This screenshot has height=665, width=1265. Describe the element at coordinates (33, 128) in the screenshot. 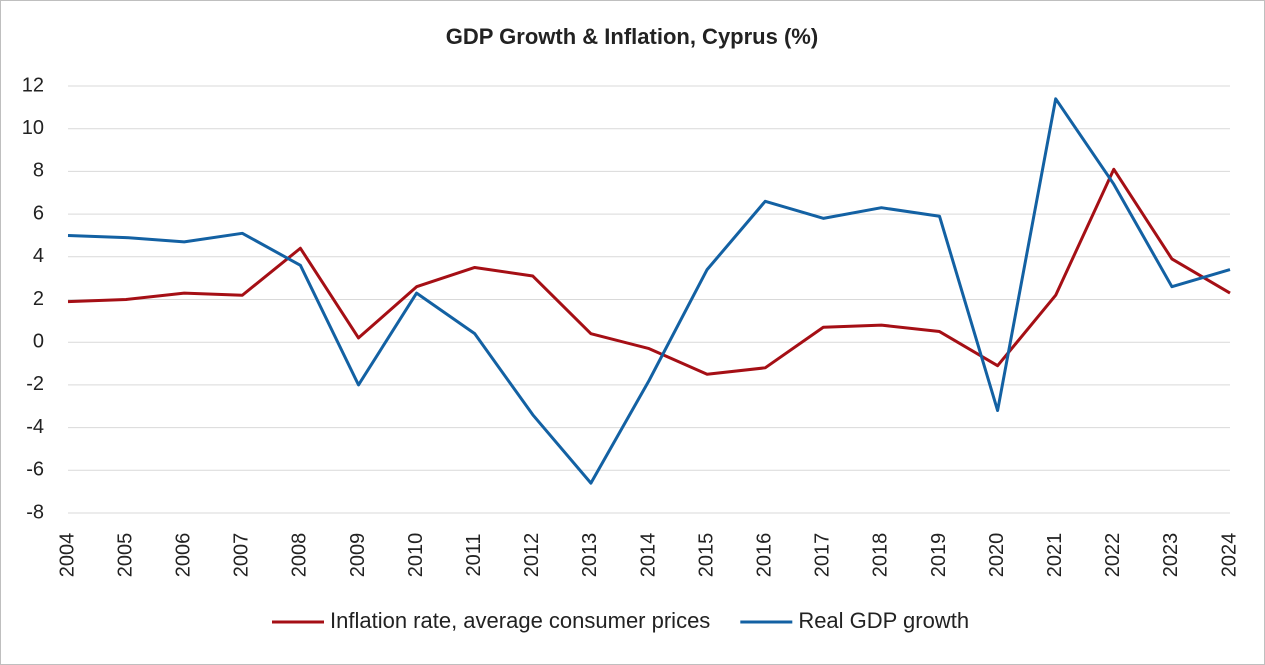

I see `y-tick-label: 10` at that location.